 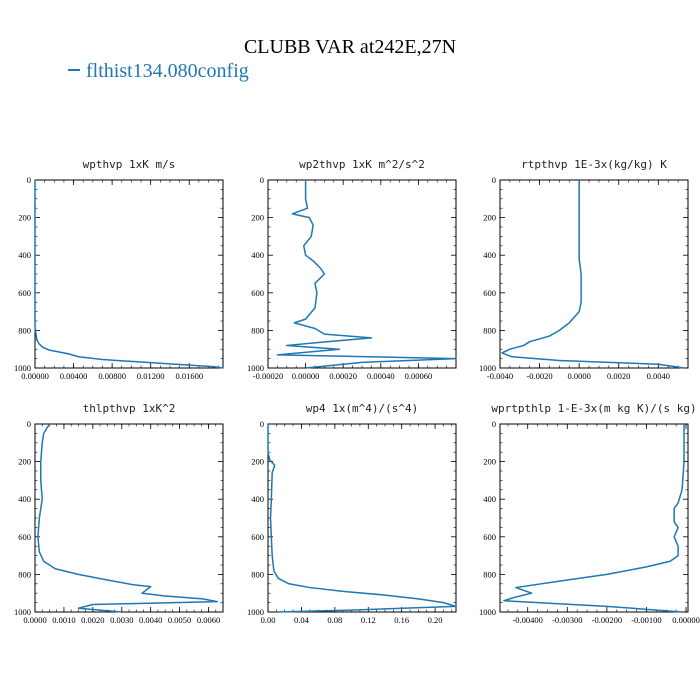 I want to click on panel-title: wpthvp 1xK m/s, so click(x=129, y=164).